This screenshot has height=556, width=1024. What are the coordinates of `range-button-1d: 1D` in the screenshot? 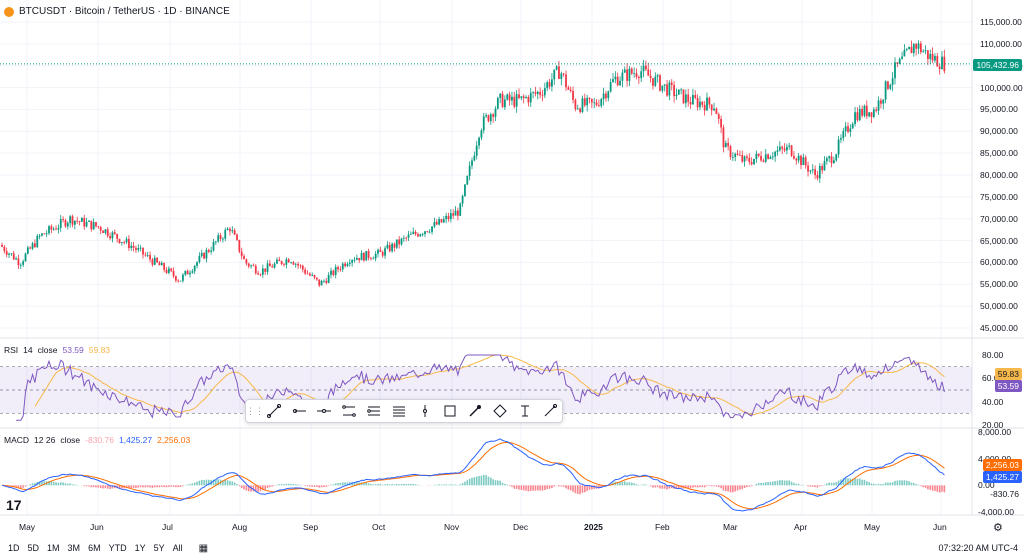 It's located at (14, 548).